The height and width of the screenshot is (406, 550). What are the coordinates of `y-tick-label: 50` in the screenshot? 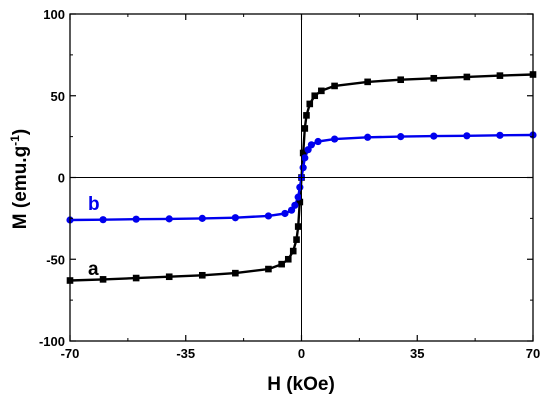 It's located at (58, 96).